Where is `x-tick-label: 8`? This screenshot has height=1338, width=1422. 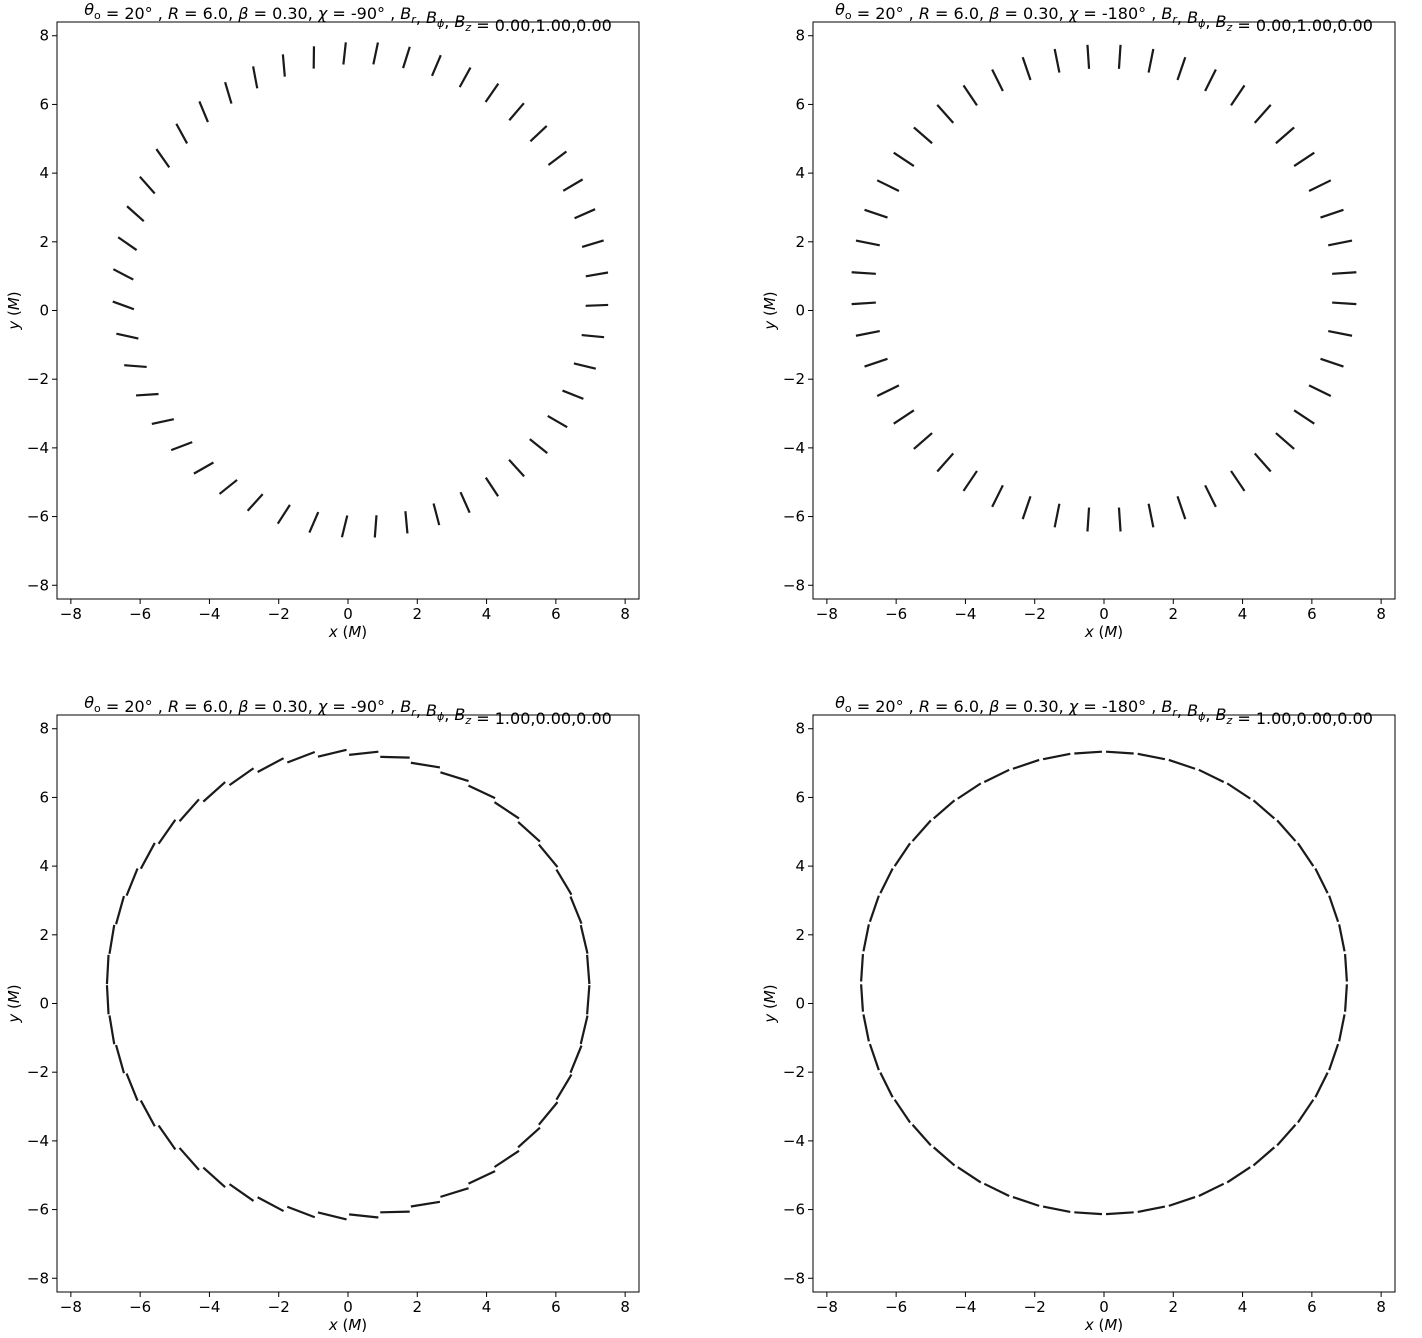 x-tick-label: 8 is located at coordinates (1381, 614).